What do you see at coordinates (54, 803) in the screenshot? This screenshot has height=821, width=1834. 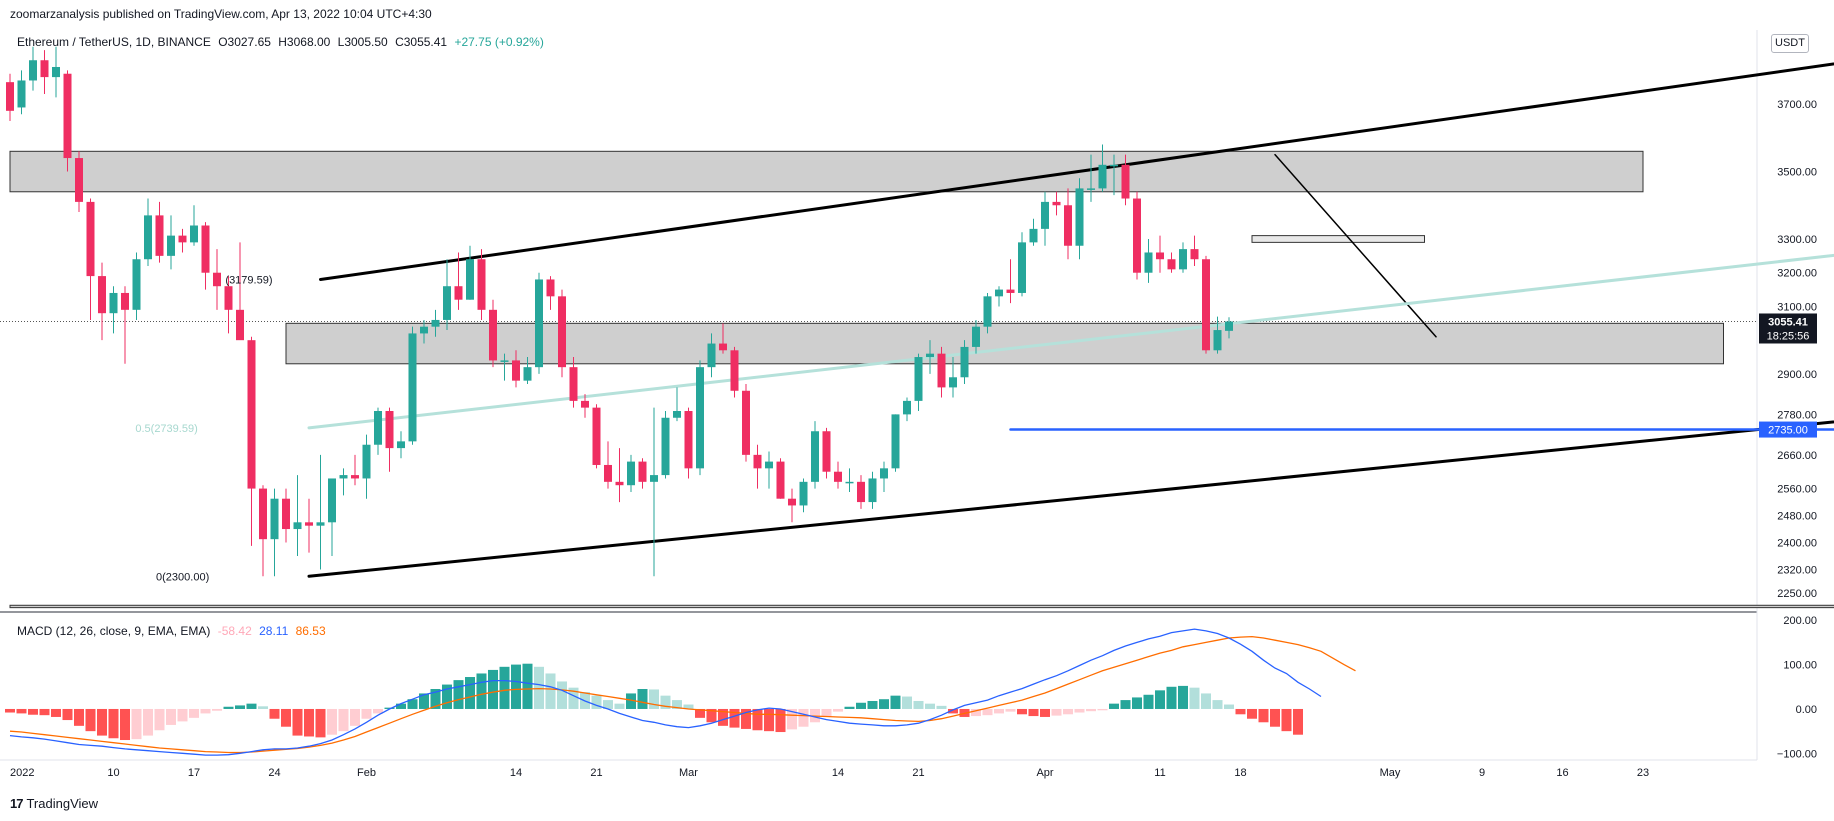 I see `tradingview-brand: 17 TradingView` at bounding box center [54, 803].